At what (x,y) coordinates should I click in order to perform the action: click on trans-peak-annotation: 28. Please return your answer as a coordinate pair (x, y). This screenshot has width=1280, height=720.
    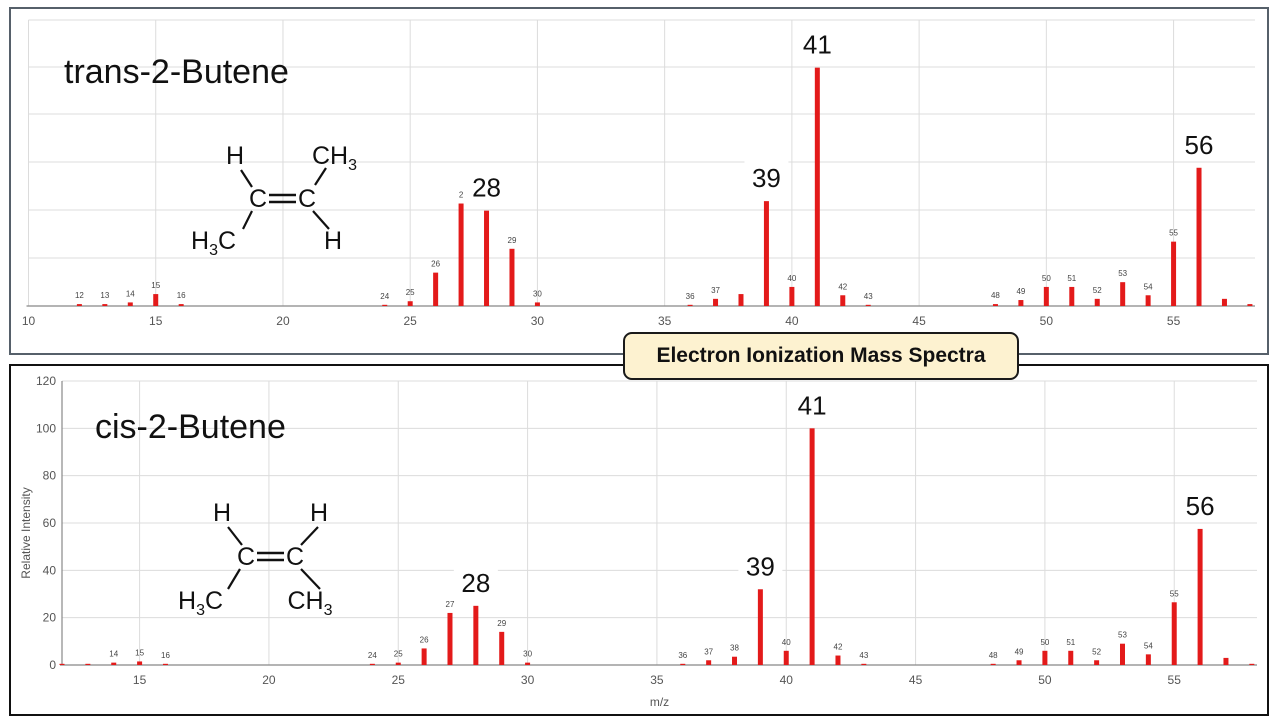
    Looking at the image, I should click on (486, 188).